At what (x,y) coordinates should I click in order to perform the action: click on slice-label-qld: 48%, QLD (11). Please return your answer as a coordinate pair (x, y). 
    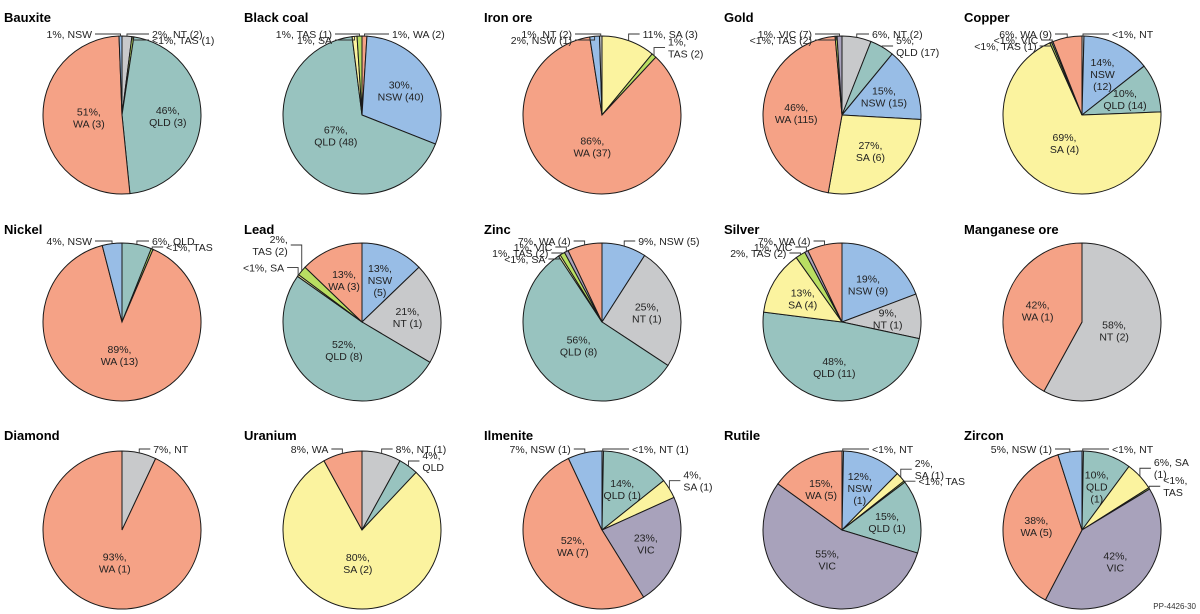
    Looking at the image, I should click on (834, 368).